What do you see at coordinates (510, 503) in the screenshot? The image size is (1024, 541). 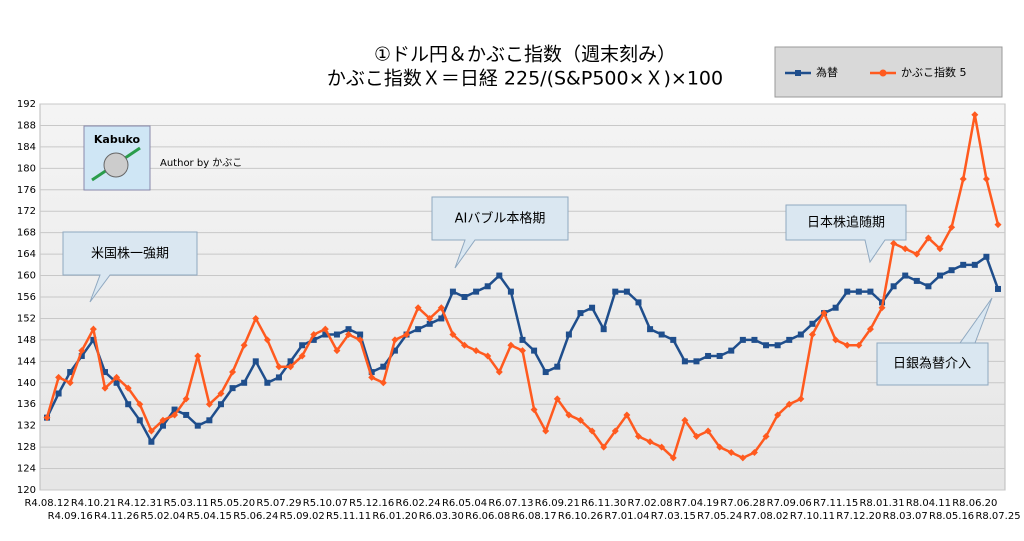 I see `x-tick-label: R6.07.13` at bounding box center [510, 503].